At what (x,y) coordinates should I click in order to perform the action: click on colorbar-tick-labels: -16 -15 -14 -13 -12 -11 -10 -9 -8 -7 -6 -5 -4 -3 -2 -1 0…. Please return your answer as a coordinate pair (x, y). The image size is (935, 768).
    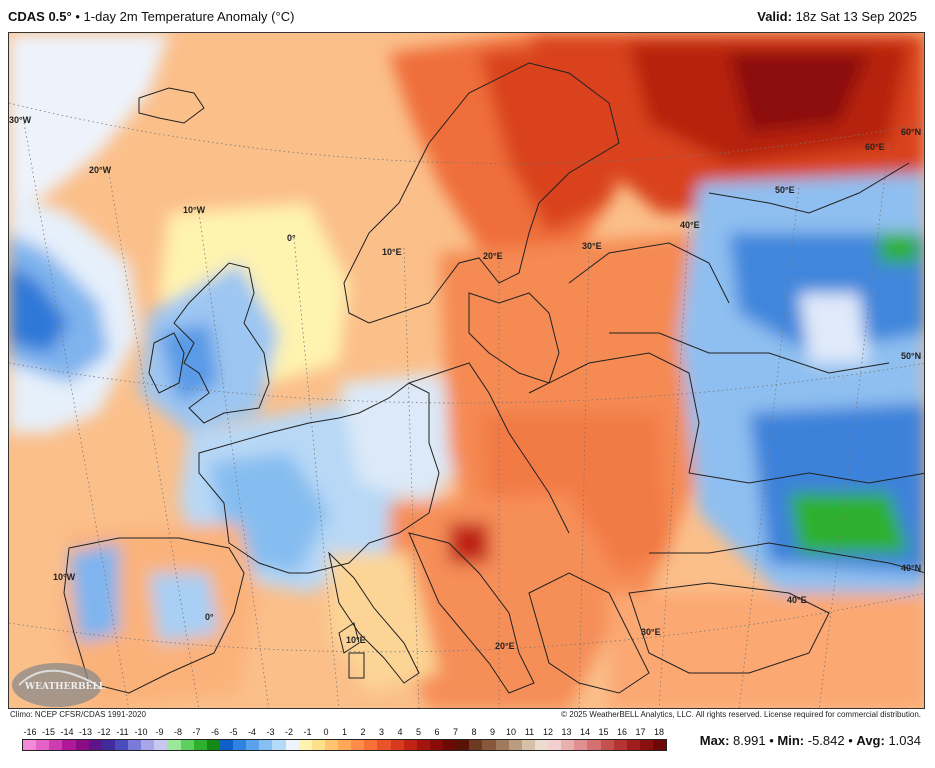
    Looking at the image, I should click on (344, 733).